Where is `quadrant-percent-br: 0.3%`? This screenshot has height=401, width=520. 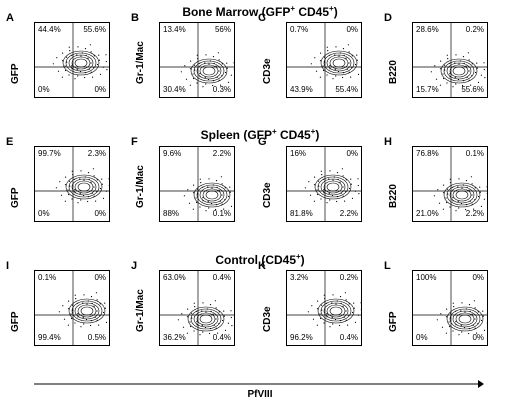 quadrant-percent-br: 0.3% is located at coordinates (221, 89).